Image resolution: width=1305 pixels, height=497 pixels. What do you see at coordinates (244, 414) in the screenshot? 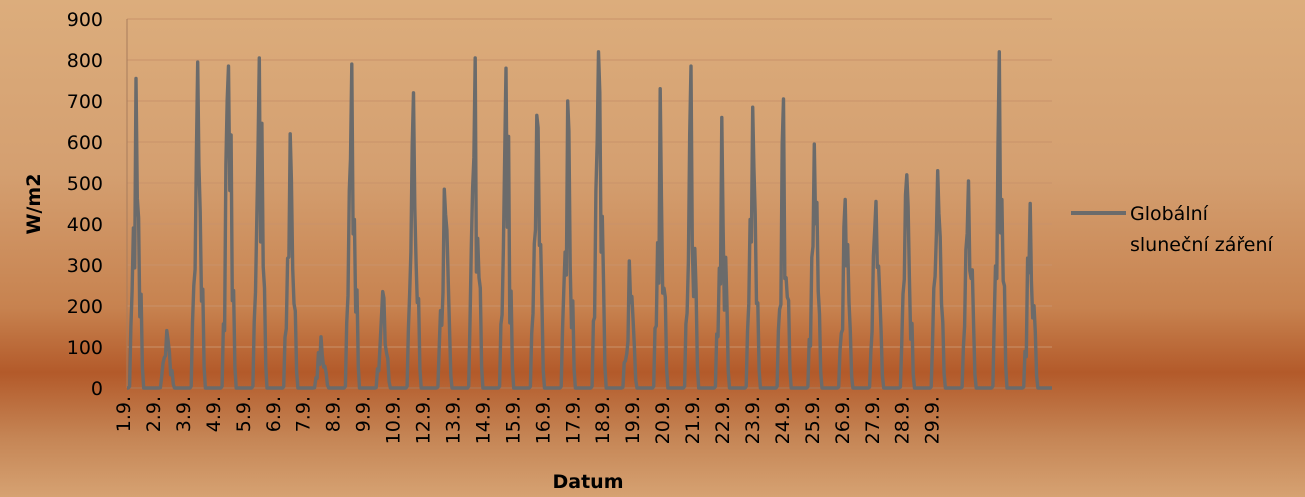
I see `x-tick-label: 5.9.` at bounding box center [244, 414].